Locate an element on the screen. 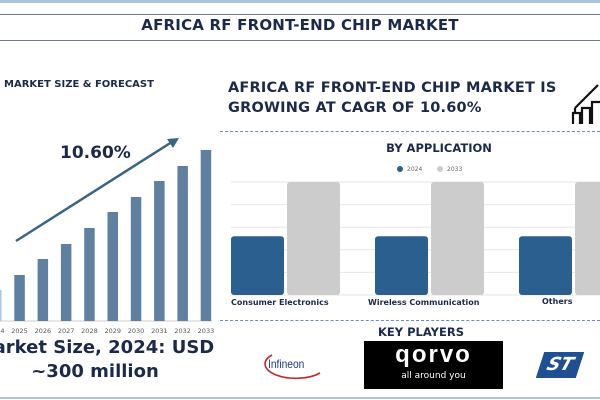 This screenshot has height=400, width=600. legend-swatch-2024 is located at coordinates (400, 169).